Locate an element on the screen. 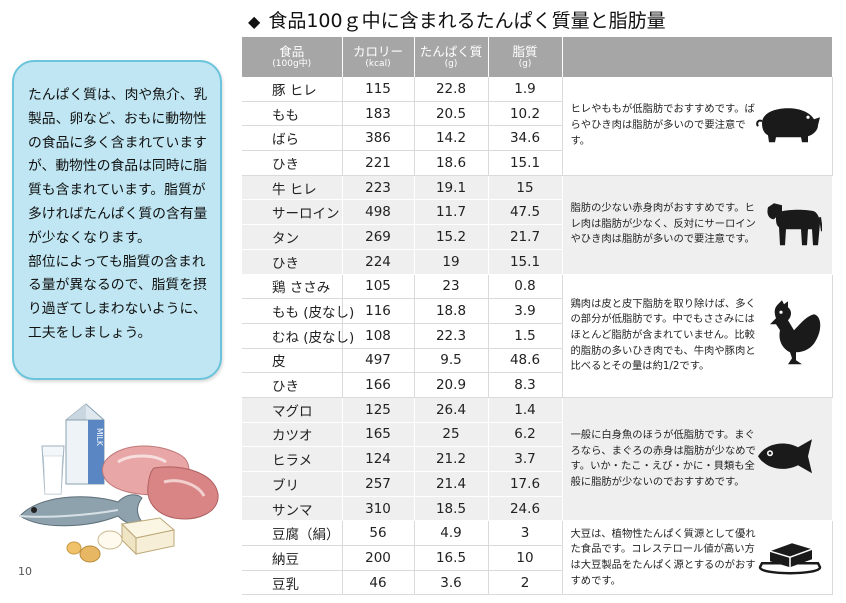  calorie-cell: 56 is located at coordinates (378, 533).